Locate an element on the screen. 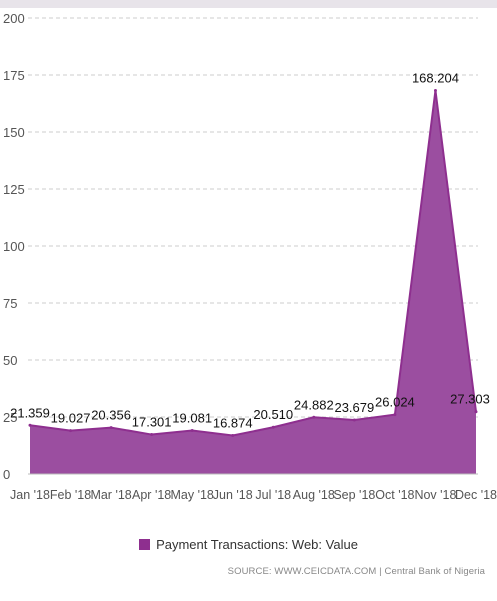 The width and height of the screenshot is (497, 601). data-label: 20.356 is located at coordinates (111, 415).